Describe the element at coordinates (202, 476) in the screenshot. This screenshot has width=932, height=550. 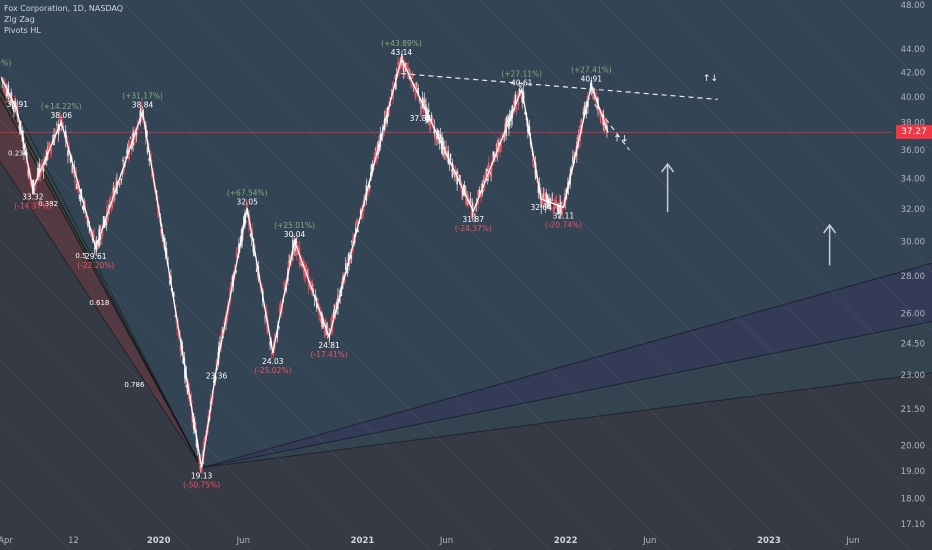
I see `pivot-value-label: 19.13` at that location.